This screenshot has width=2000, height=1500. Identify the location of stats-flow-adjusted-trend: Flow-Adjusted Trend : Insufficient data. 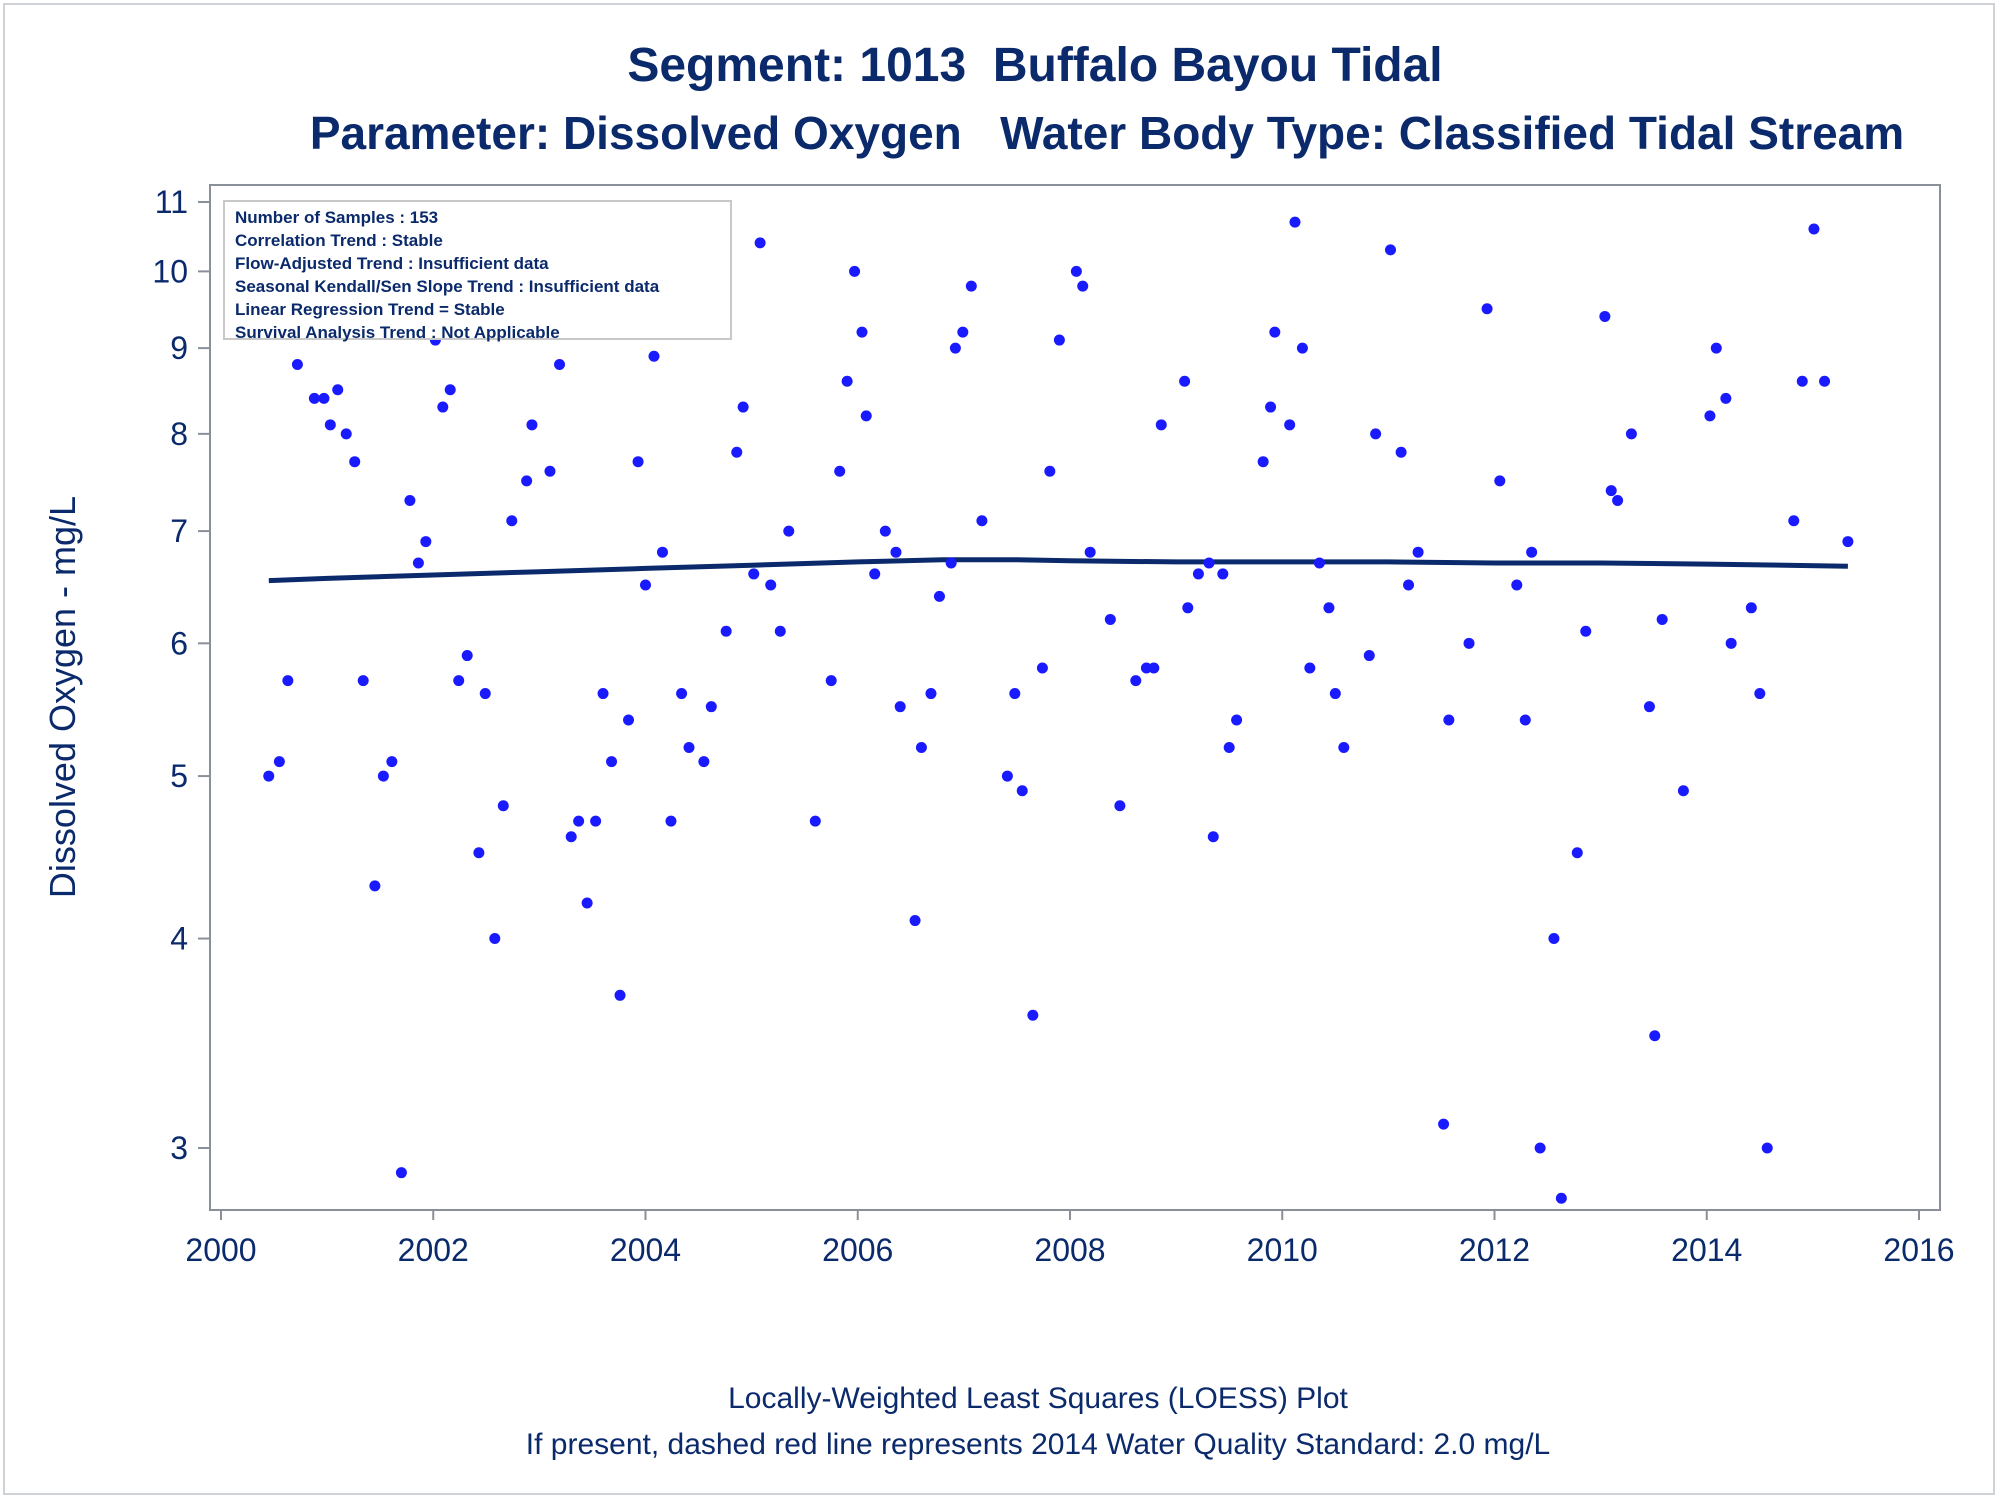
(392, 263).